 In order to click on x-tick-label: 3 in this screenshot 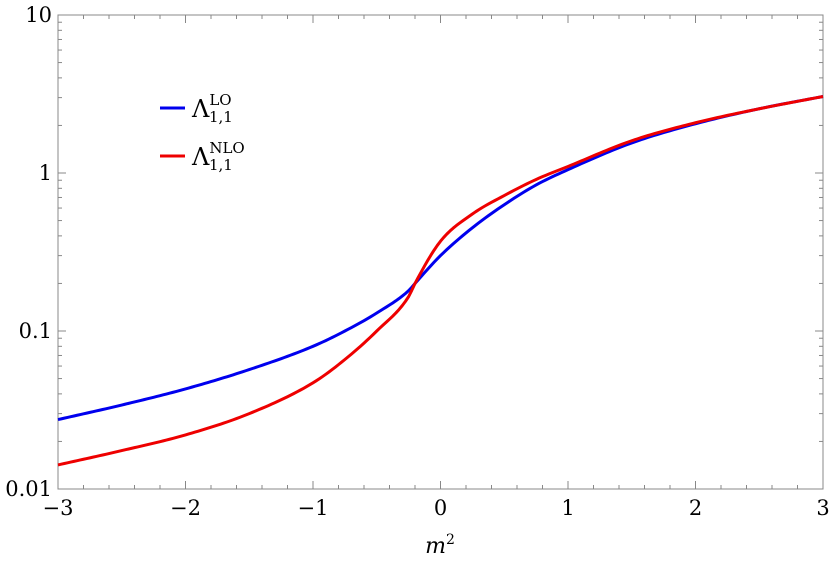, I will do `click(822, 508)`.